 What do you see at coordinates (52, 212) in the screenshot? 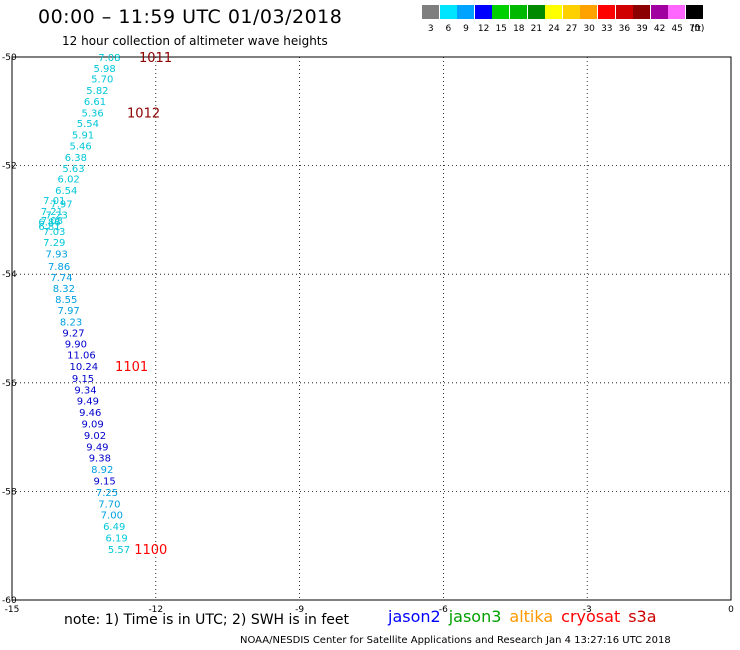
I see `swh-value-label: 7.21` at bounding box center [52, 212].